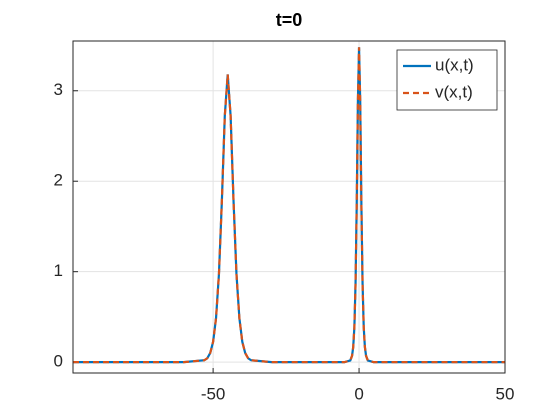 Image resolution: width=560 pixels, height=420 pixels. What do you see at coordinates (58, 89) in the screenshot?
I see `y-tick-label: 3` at bounding box center [58, 89].